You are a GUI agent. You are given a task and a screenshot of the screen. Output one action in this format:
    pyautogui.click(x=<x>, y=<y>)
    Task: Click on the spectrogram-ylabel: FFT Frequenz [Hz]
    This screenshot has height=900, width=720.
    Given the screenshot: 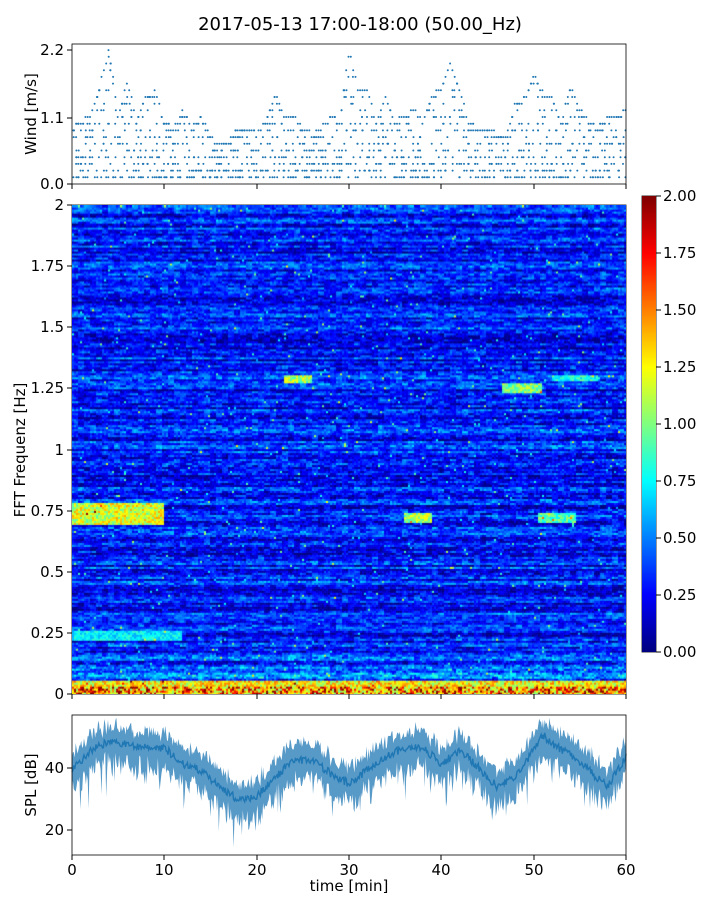 What is the action you would take?
    pyautogui.click(x=20, y=450)
    